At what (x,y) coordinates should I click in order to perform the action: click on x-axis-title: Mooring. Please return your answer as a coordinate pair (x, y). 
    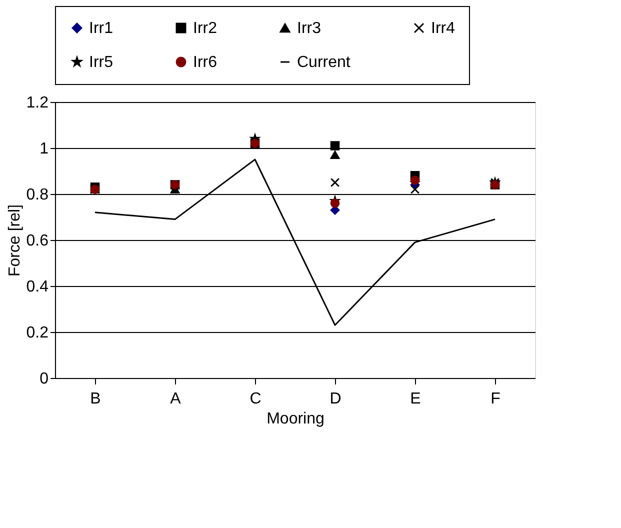
    Looking at the image, I should click on (295, 419).